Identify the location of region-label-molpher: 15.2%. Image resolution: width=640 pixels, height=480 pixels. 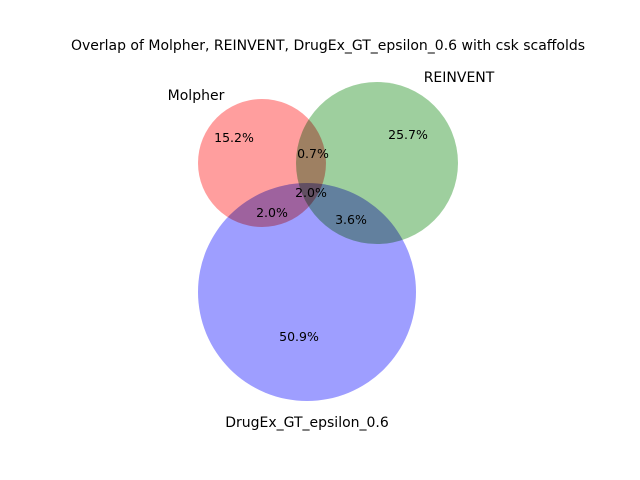
(234, 137).